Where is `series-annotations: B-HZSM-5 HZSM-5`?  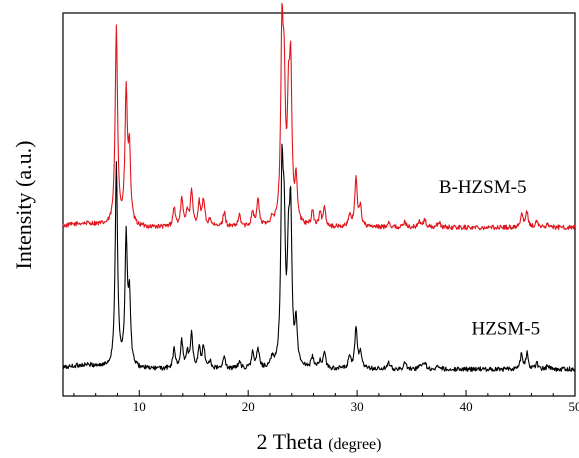 series-annotations: B-HZSM-5 HZSM-5 is located at coordinates (489, 258).